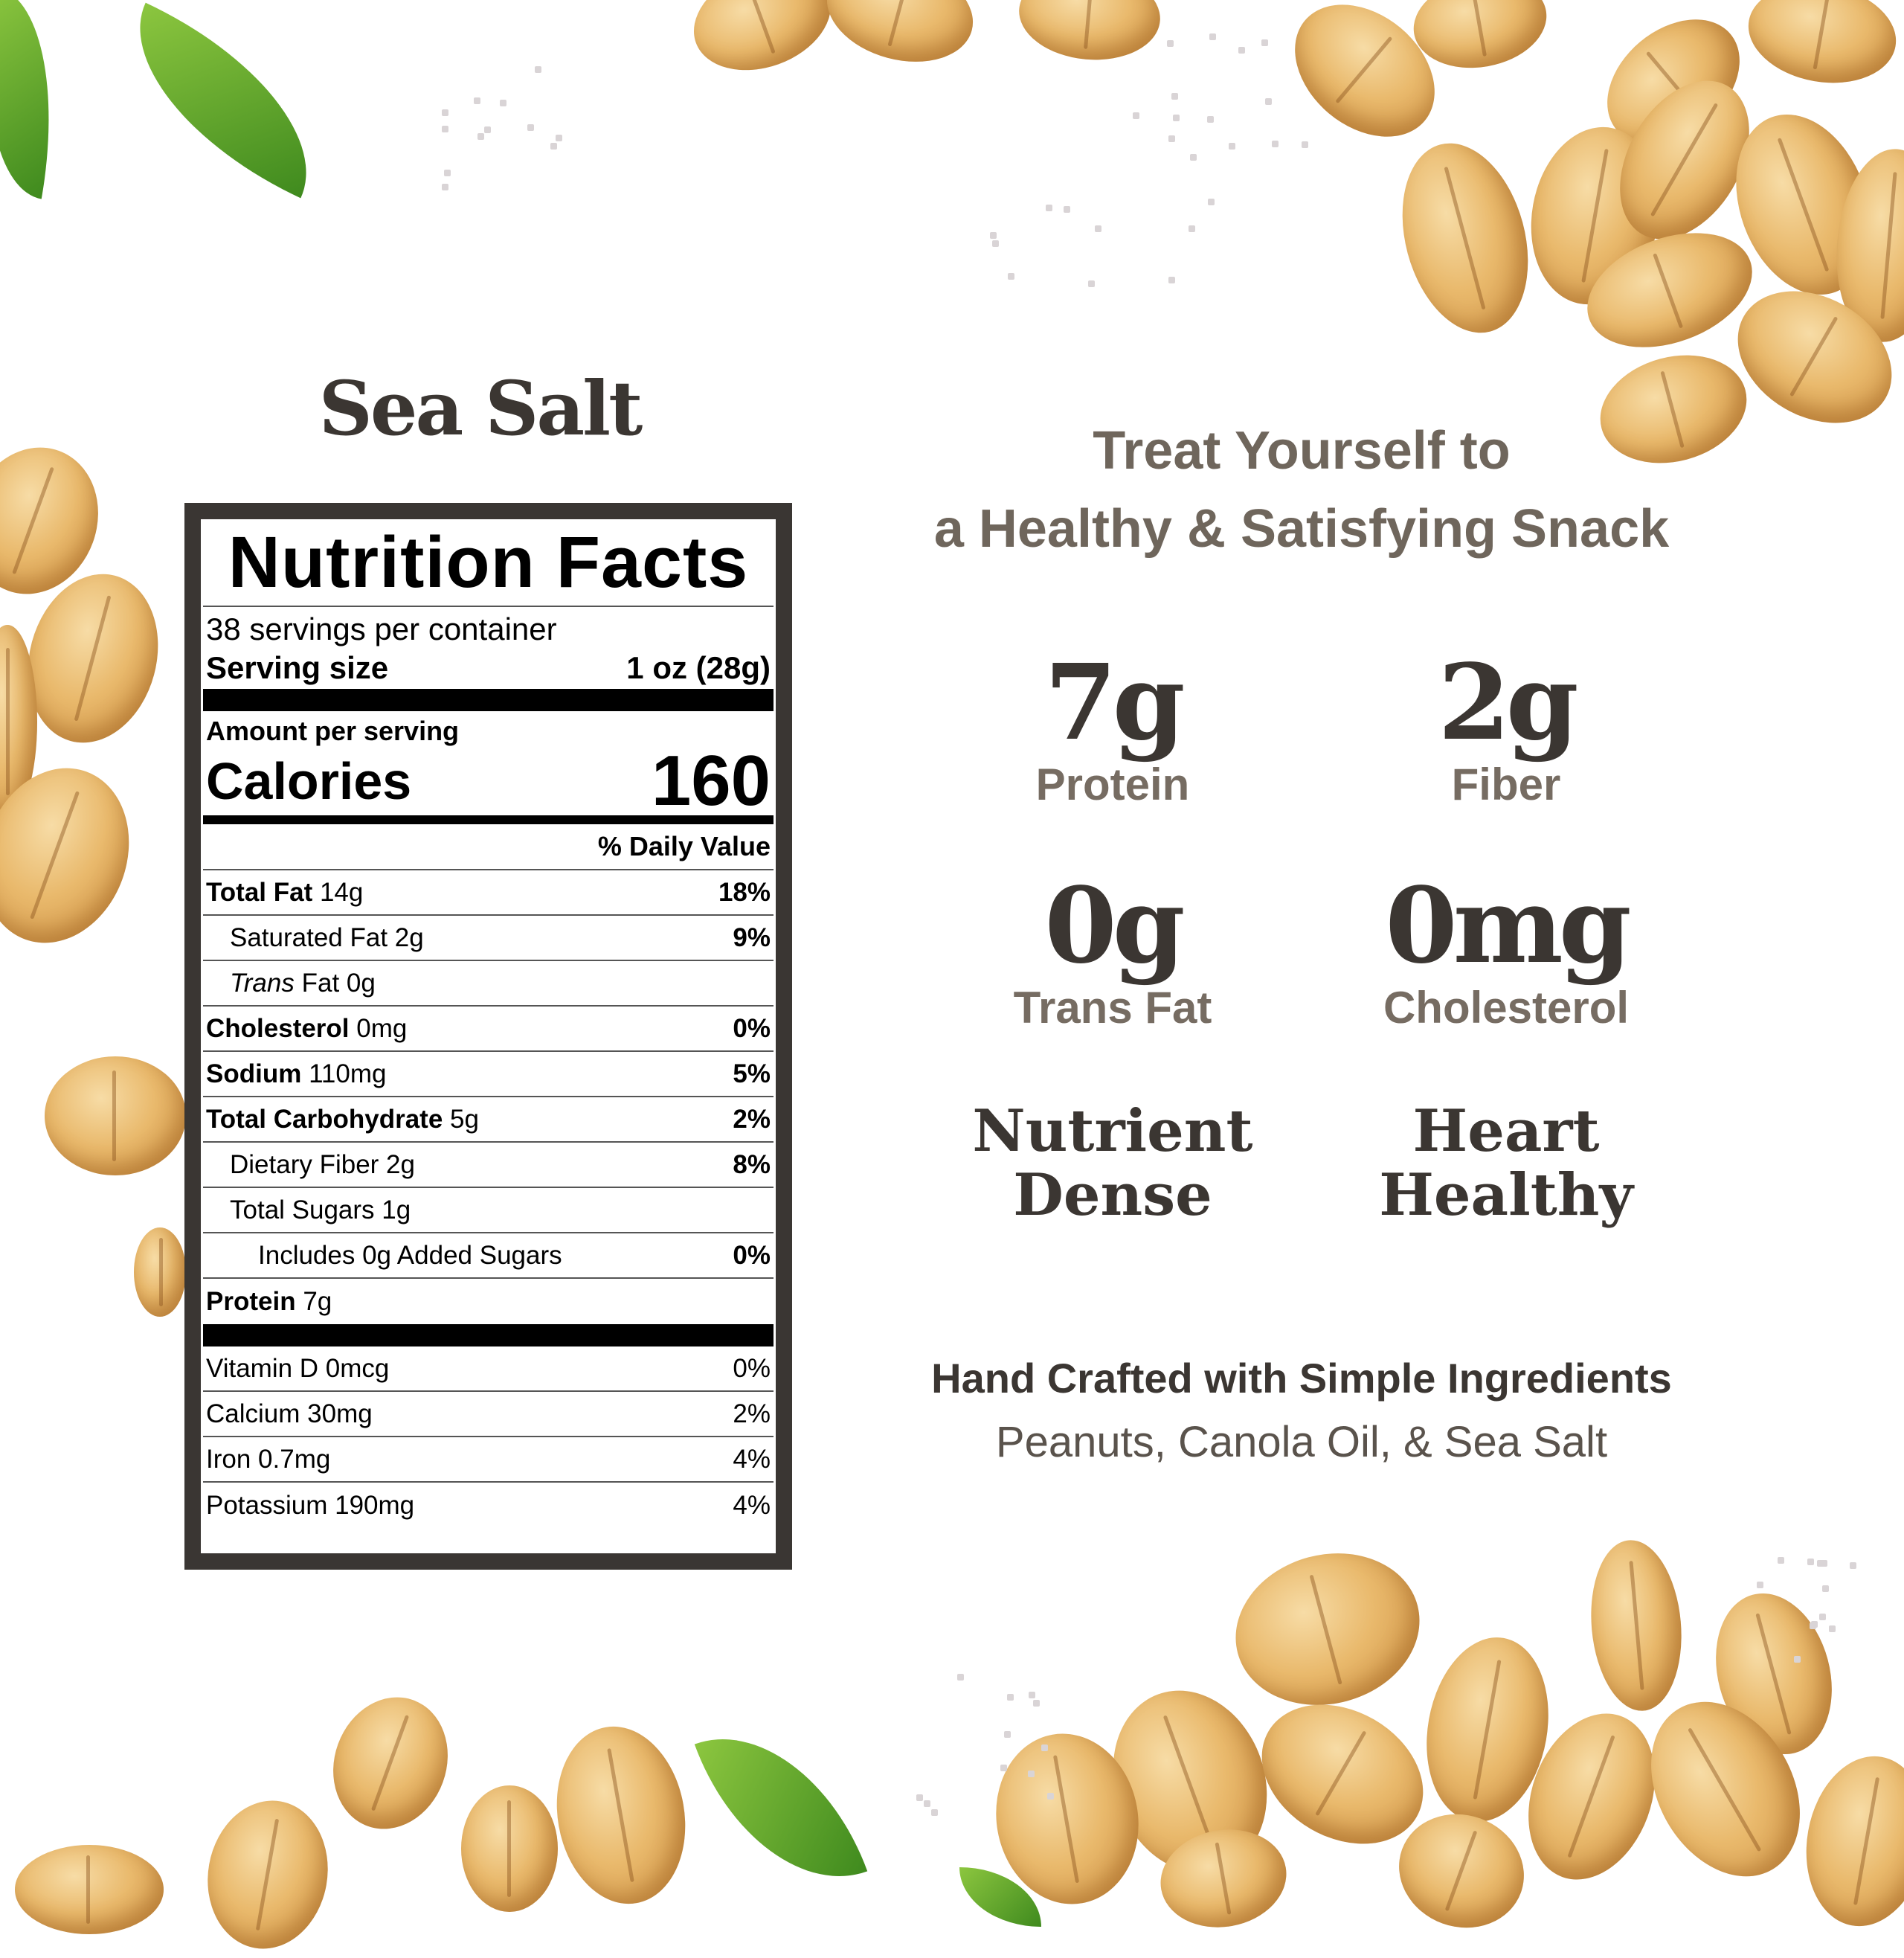  Describe the element at coordinates (480, 409) in the screenshot. I see `flavor-title: Sea Salt` at that location.